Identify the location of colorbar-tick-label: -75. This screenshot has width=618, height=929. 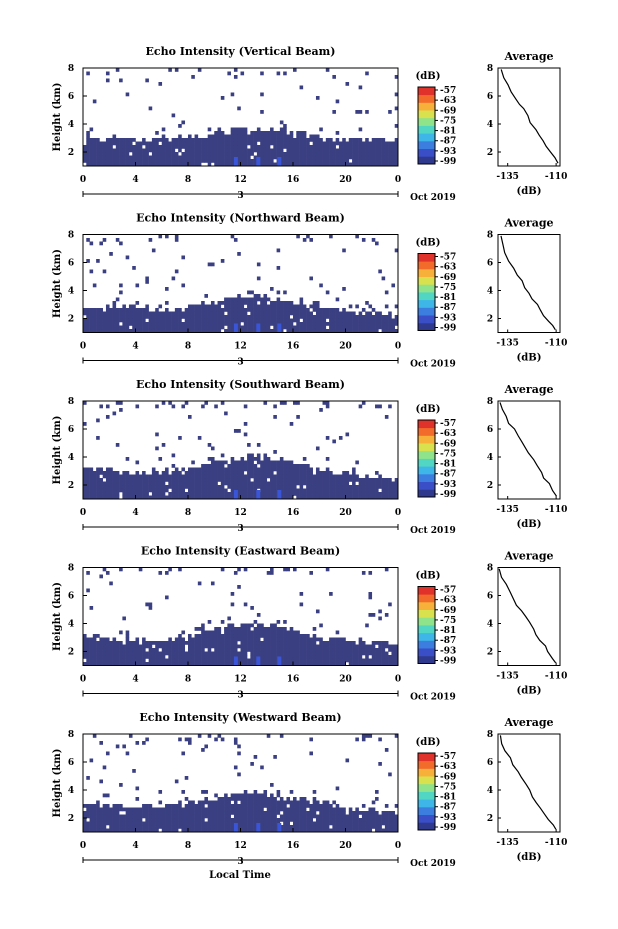
(448, 621).